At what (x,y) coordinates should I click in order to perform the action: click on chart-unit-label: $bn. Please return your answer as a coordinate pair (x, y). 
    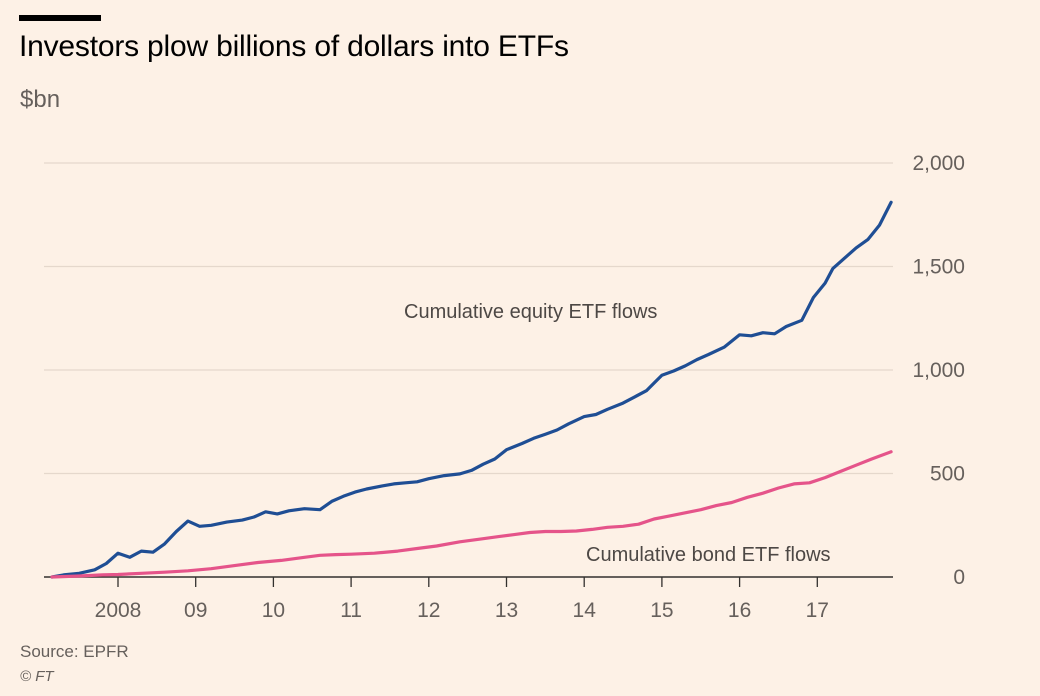
    Looking at the image, I should click on (40, 99).